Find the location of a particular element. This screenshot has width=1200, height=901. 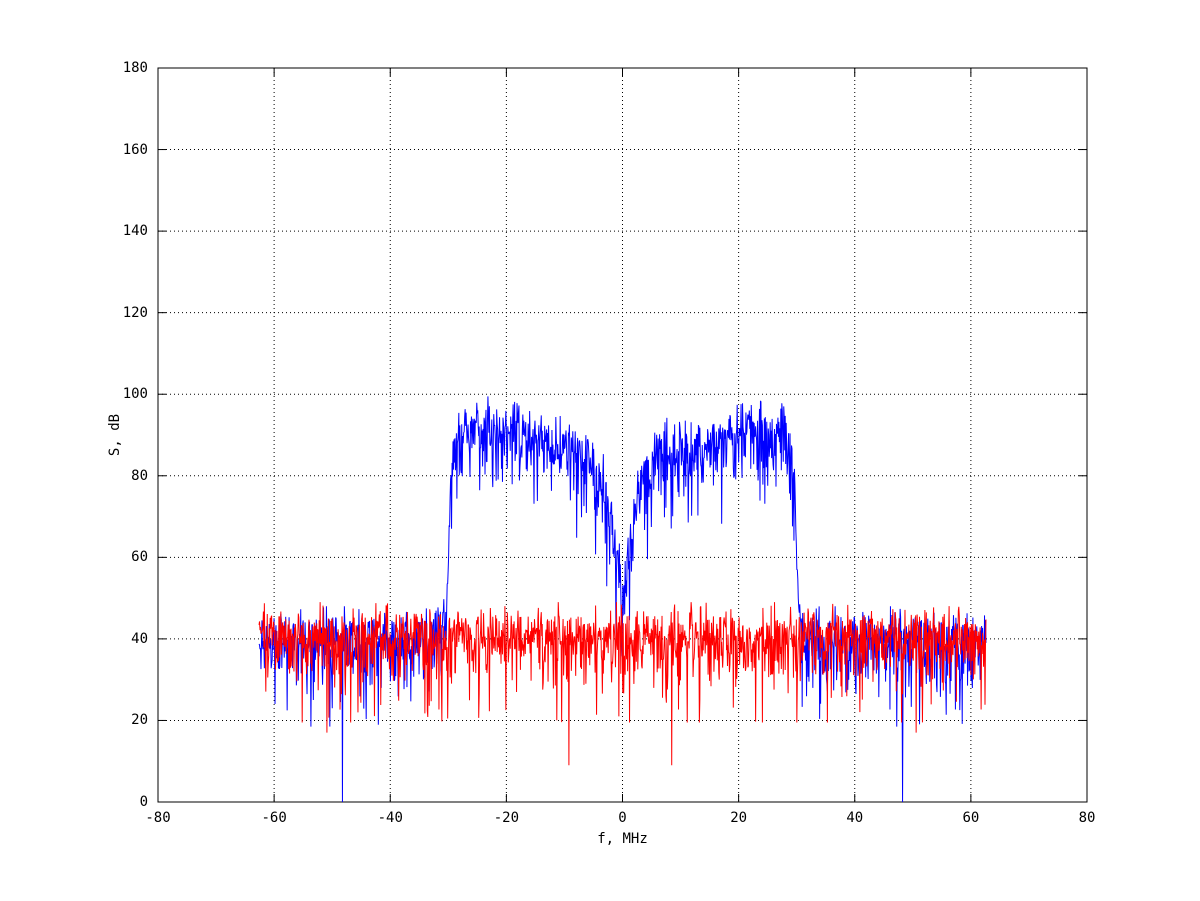

noise-floor-trace is located at coordinates (622, 684).